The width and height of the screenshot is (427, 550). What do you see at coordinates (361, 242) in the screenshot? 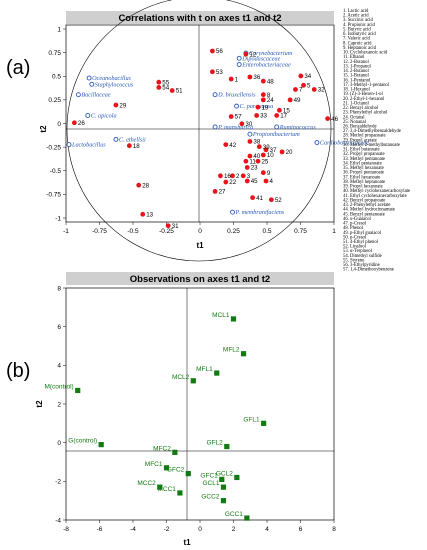
I see `compound-legend-item: 51. 4-Ethyl phenol` at bounding box center [361, 242].